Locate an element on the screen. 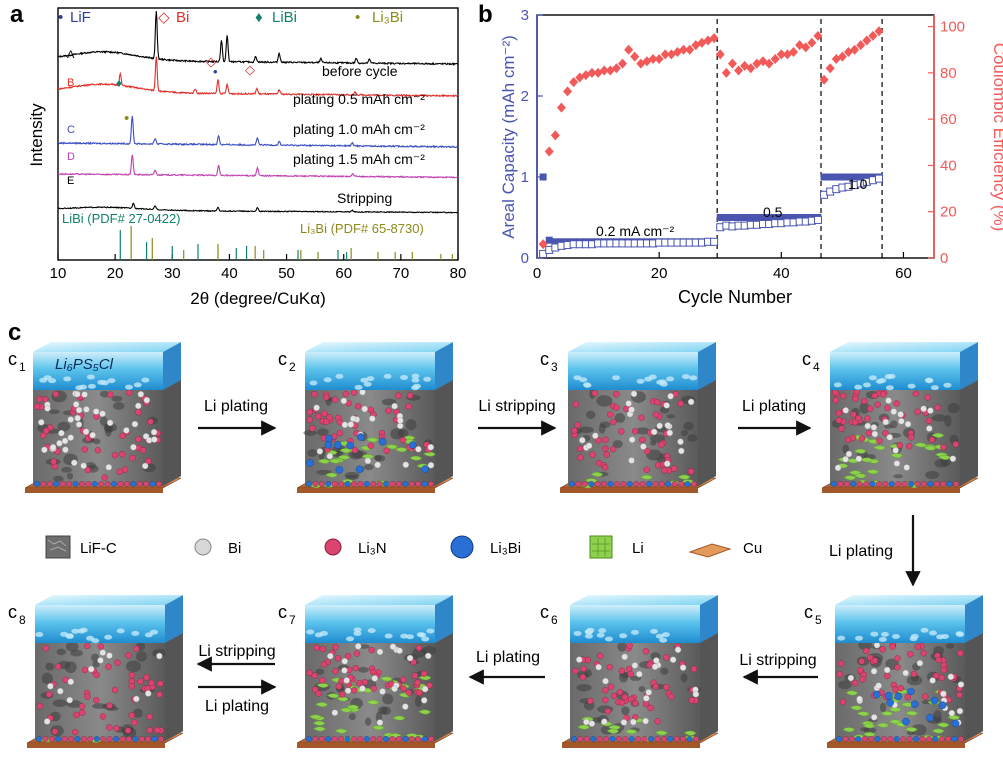 The image size is (1003, 773). b-y2-tick-label-80: 80 is located at coordinates (948, 73).